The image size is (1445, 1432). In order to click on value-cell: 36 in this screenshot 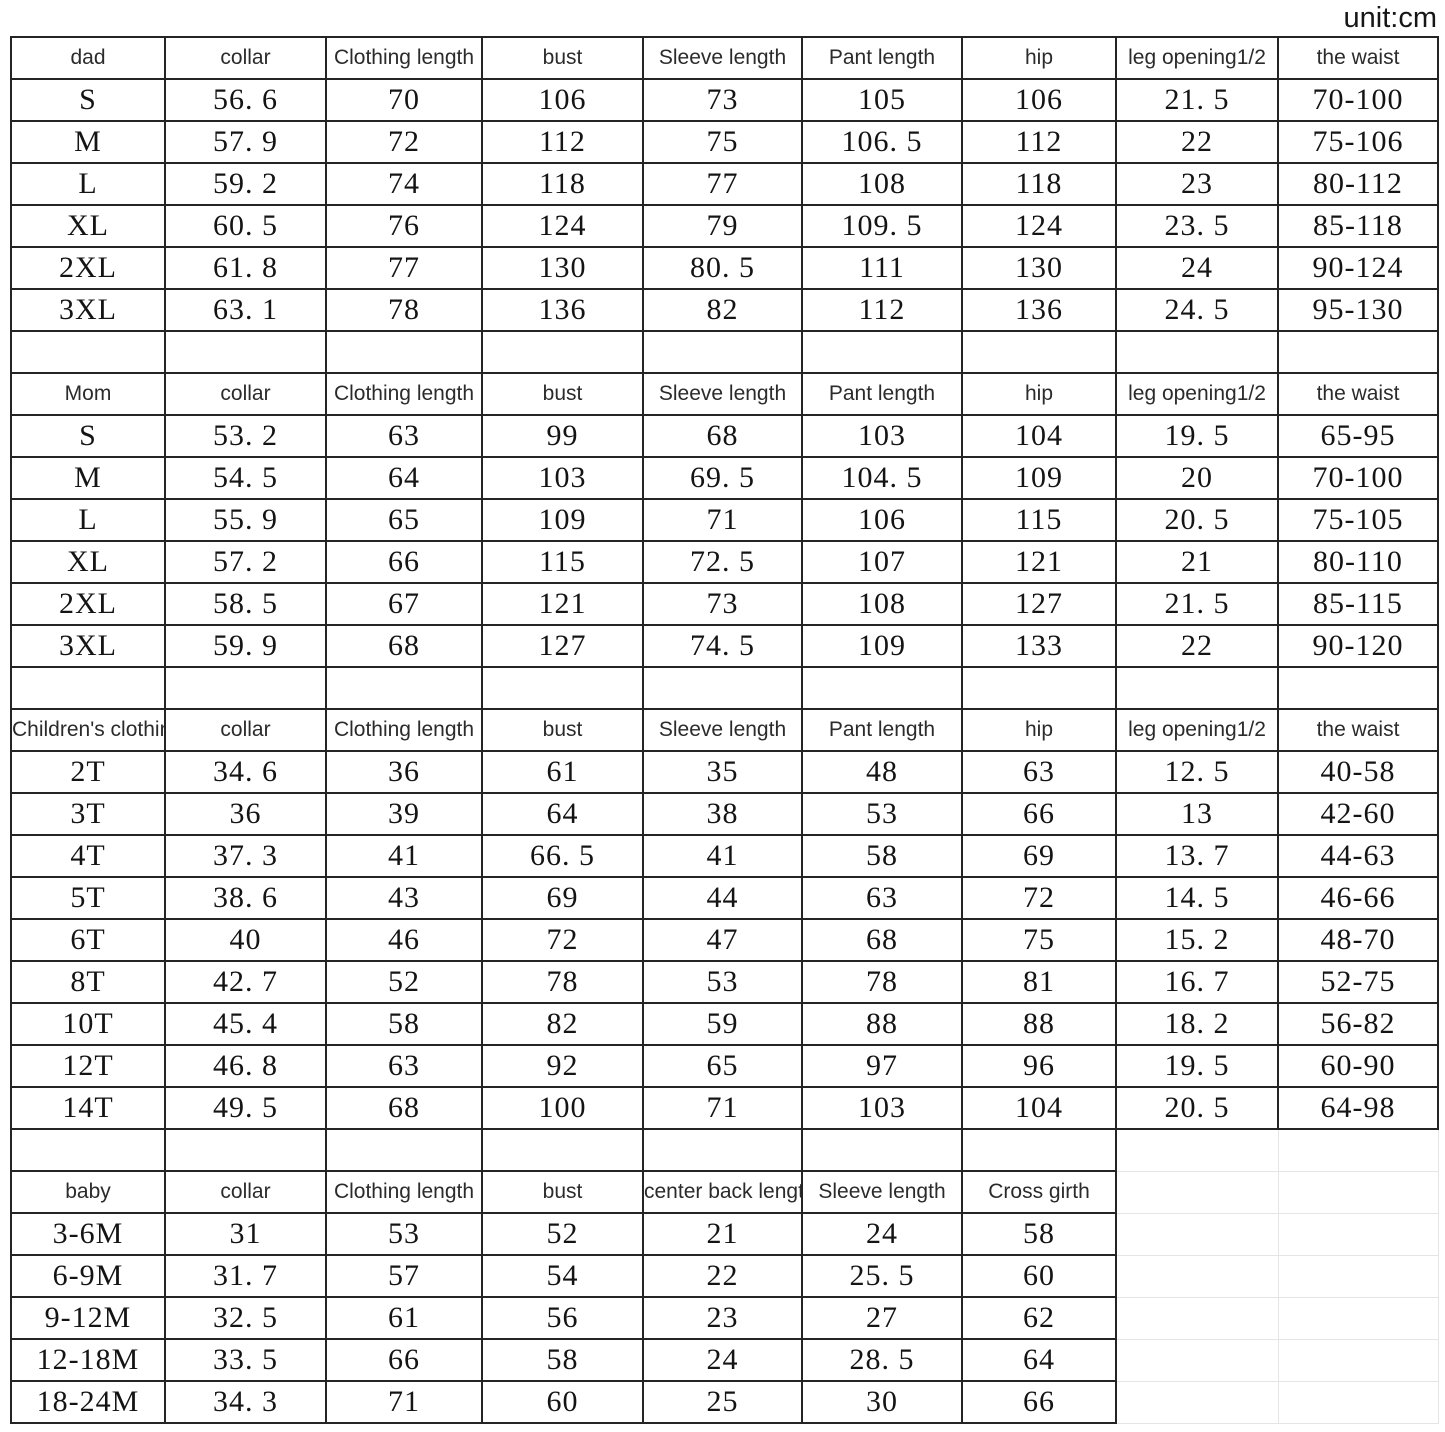, I will do `click(245, 814)`.